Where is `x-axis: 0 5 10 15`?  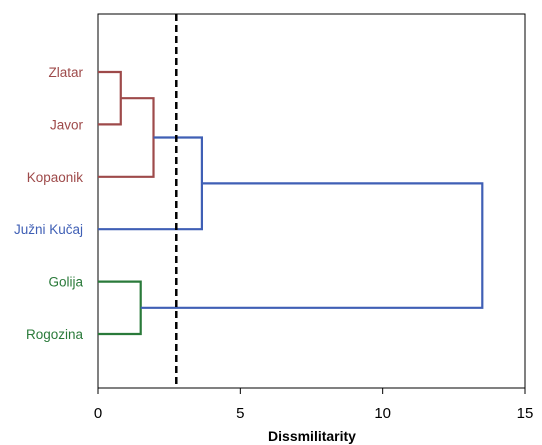 x-axis: 0 5 10 15 is located at coordinates (314, 405).